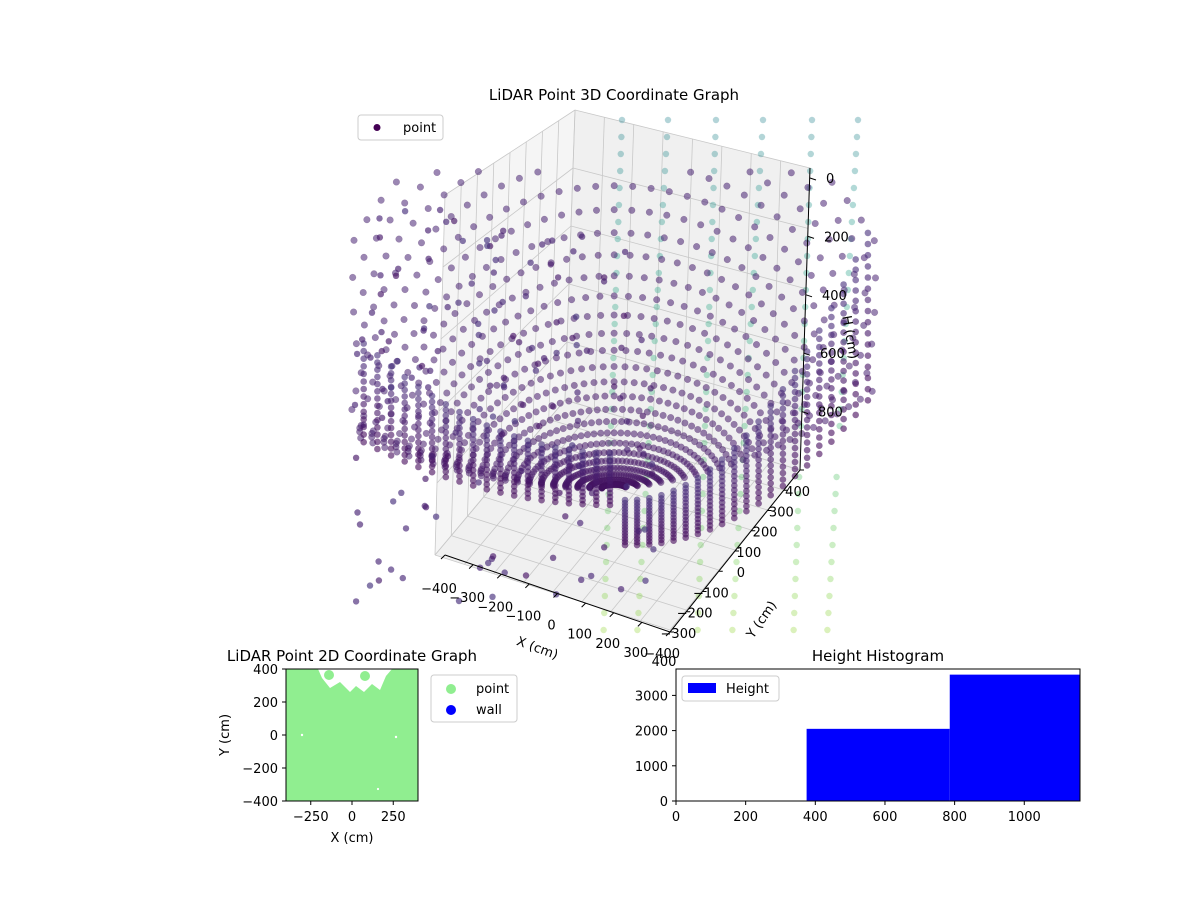 Image resolution: width=1200 pixels, height=900 pixels. What do you see at coordinates (393, 817) in the screenshot?
I see `2d-x-tick-label: 250` at bounding box center [393, 817].